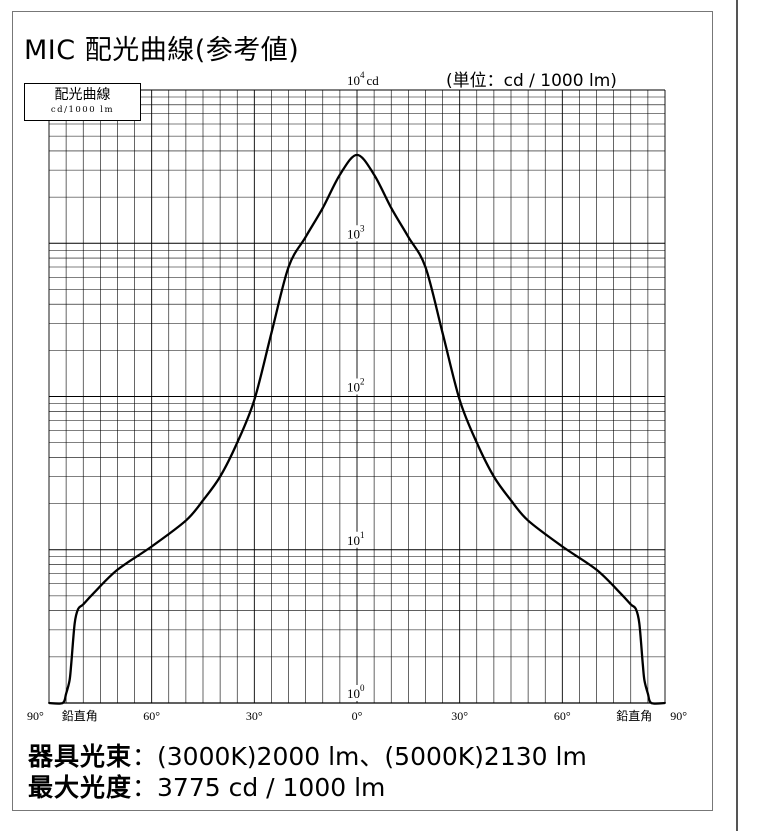 This screenshot has width=764, height=831. I want to click on y-tick-label: 10¹, so click(356, 539).